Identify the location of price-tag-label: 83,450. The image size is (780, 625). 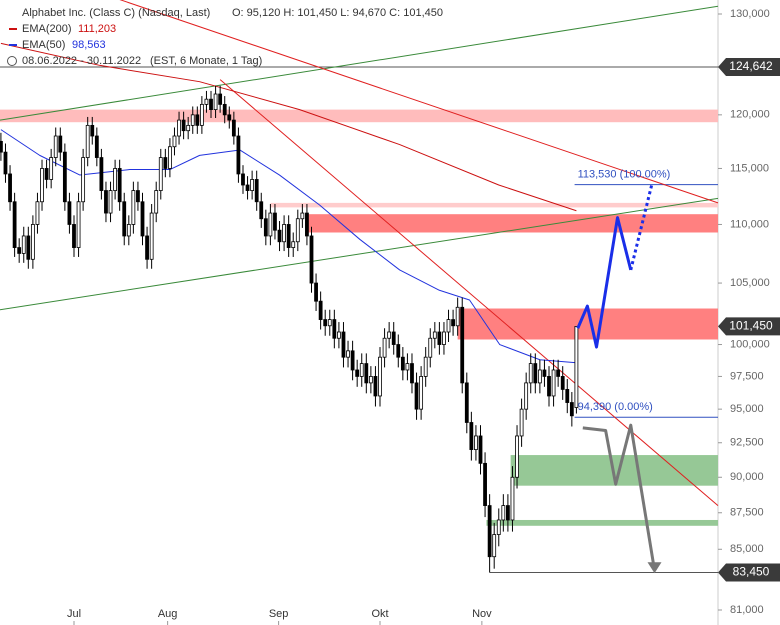
(751, 572).